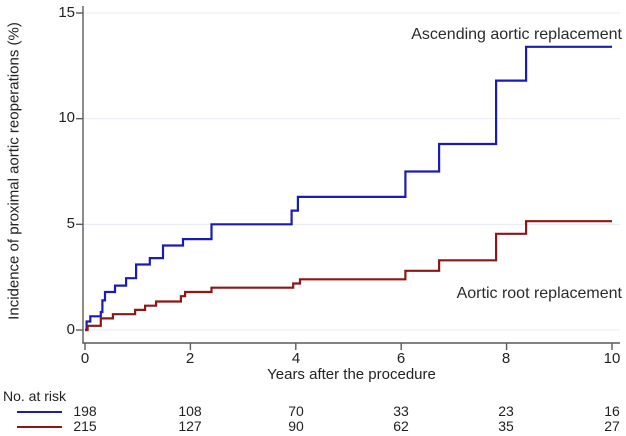 Image resolution: width=626 pixels, height=436 pixels. What do you see at coordinates (539, 293) in the screenshot?
I see `series-label-root: Aortic root replacement` at bounding box center [539, 293].